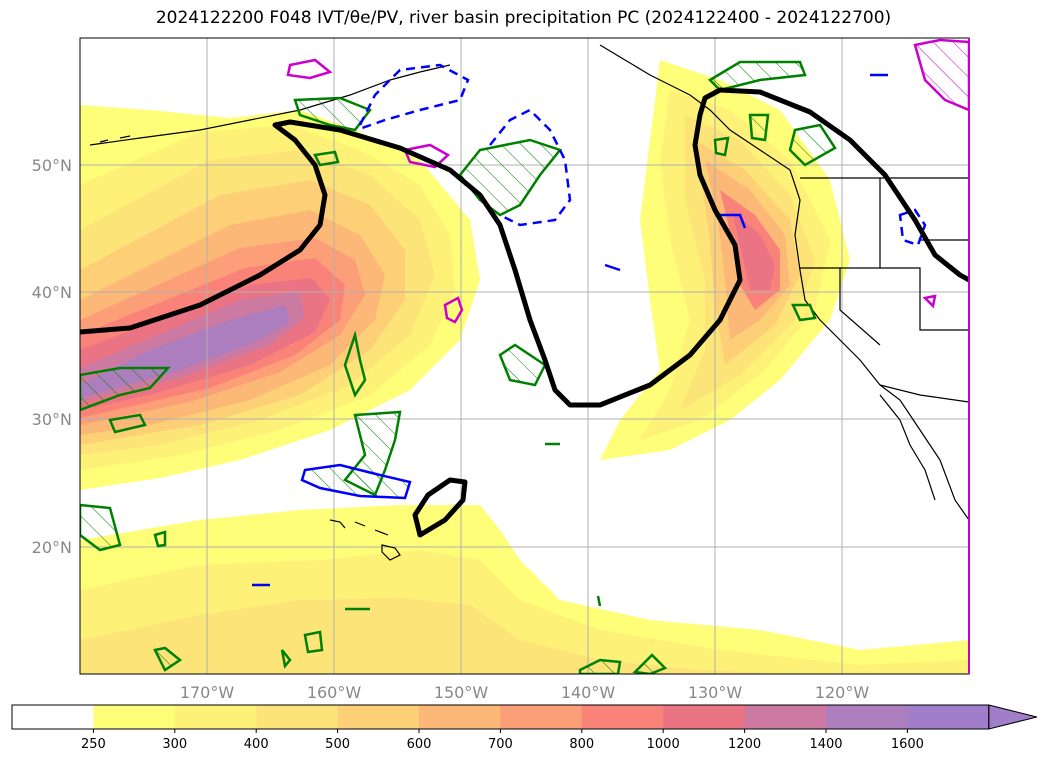  I want to click on colorbar-extend-arrow, so click(1012, 717).